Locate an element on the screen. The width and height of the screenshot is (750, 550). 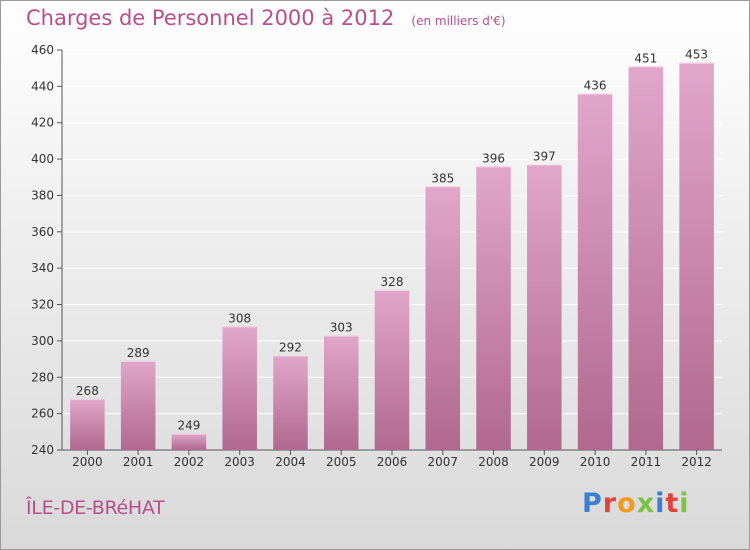
x-tick-label: 2001 is located at coordinates (138, 462).